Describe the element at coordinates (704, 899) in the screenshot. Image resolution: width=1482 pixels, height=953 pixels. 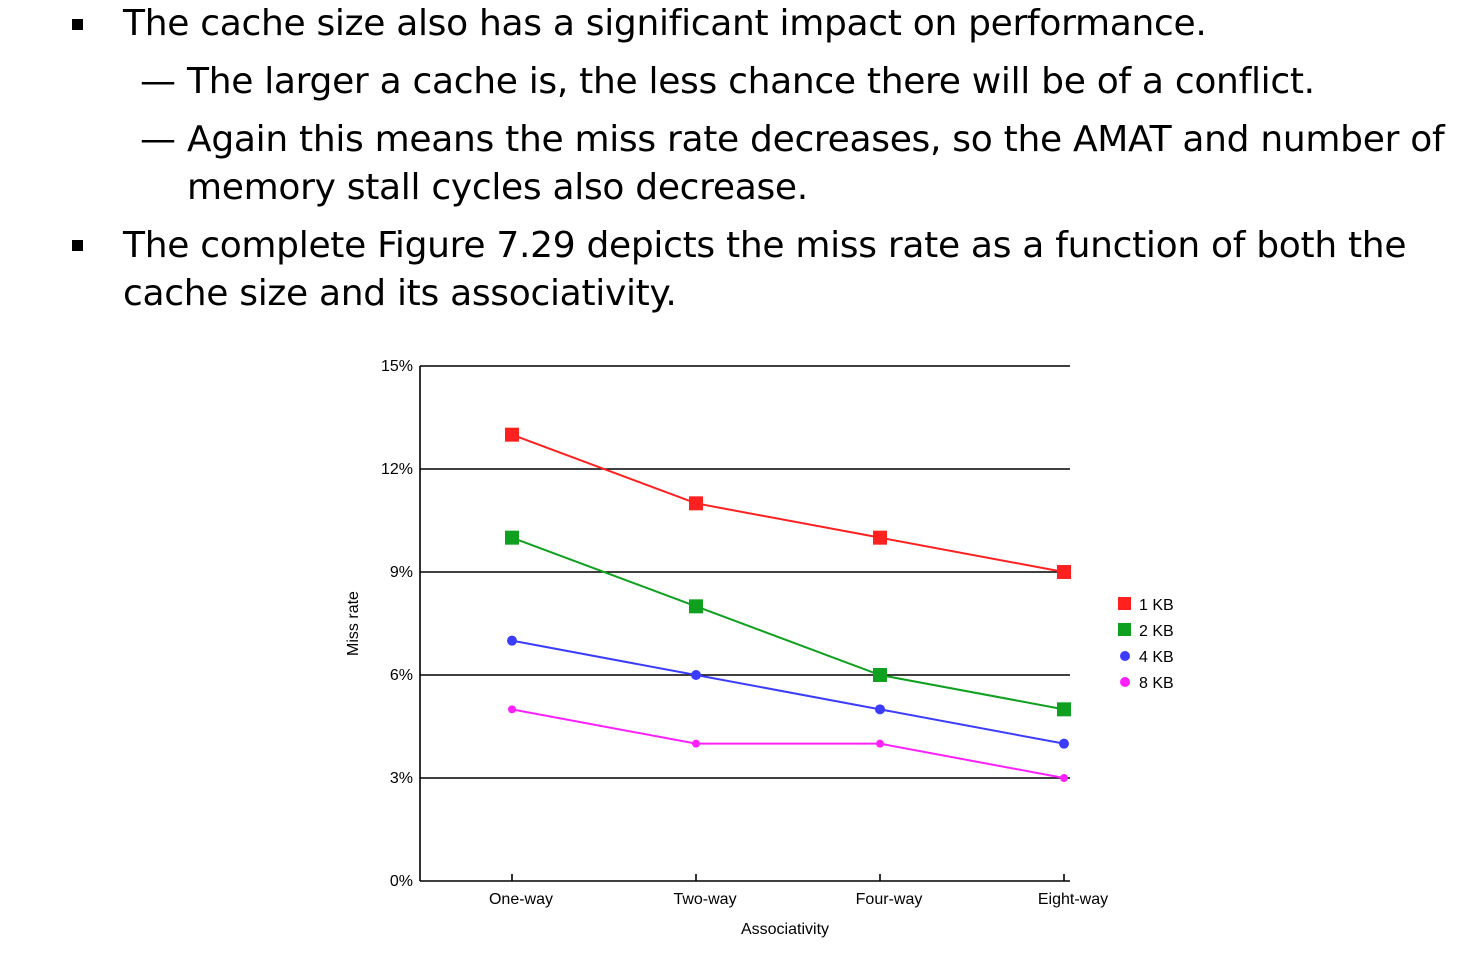
I see `x-tick-label: Two-way` at that location.